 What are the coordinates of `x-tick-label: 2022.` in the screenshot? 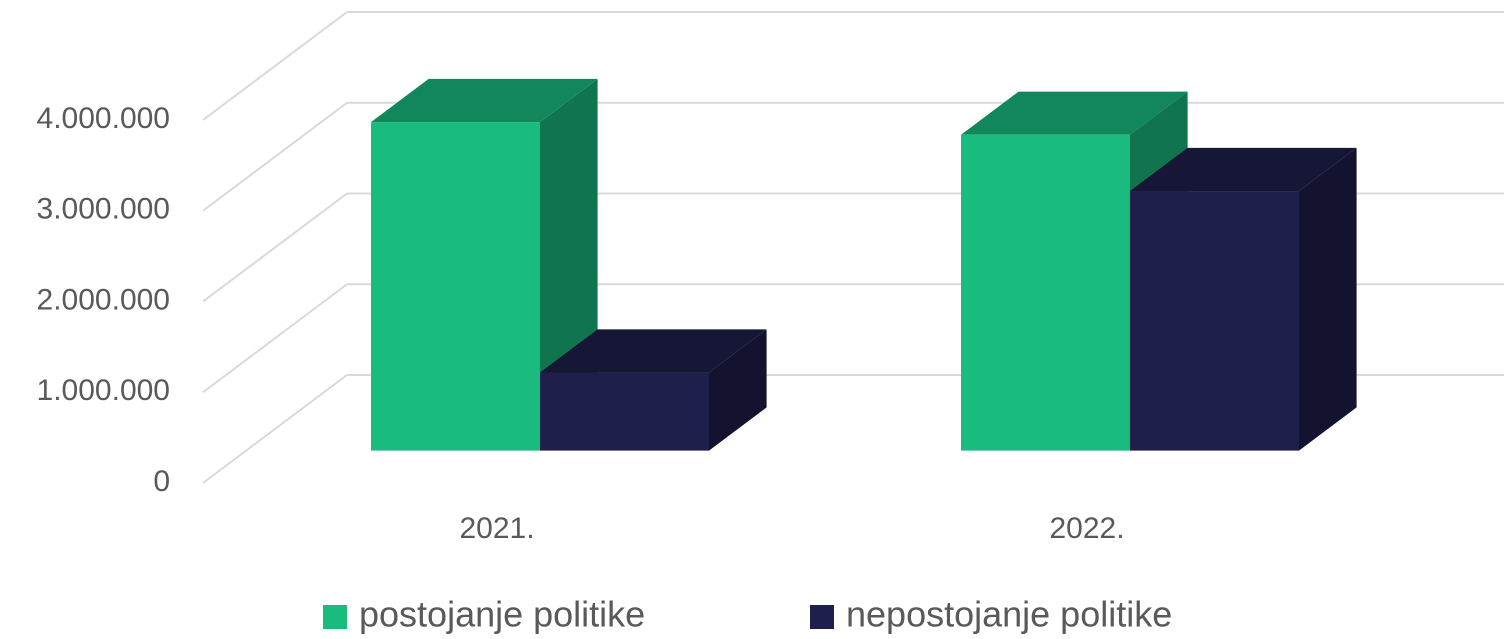 It's located at (1086, 528).